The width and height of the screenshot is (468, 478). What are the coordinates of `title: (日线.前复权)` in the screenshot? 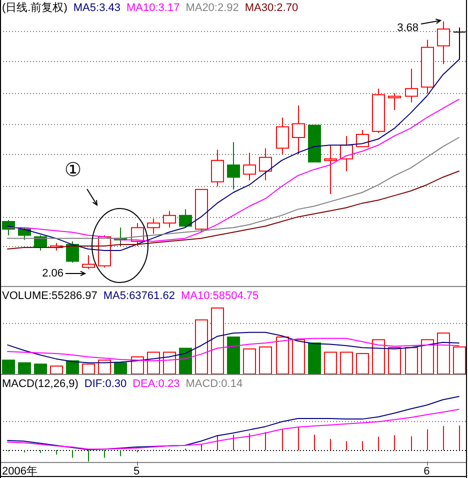 It's located at (35, 8).